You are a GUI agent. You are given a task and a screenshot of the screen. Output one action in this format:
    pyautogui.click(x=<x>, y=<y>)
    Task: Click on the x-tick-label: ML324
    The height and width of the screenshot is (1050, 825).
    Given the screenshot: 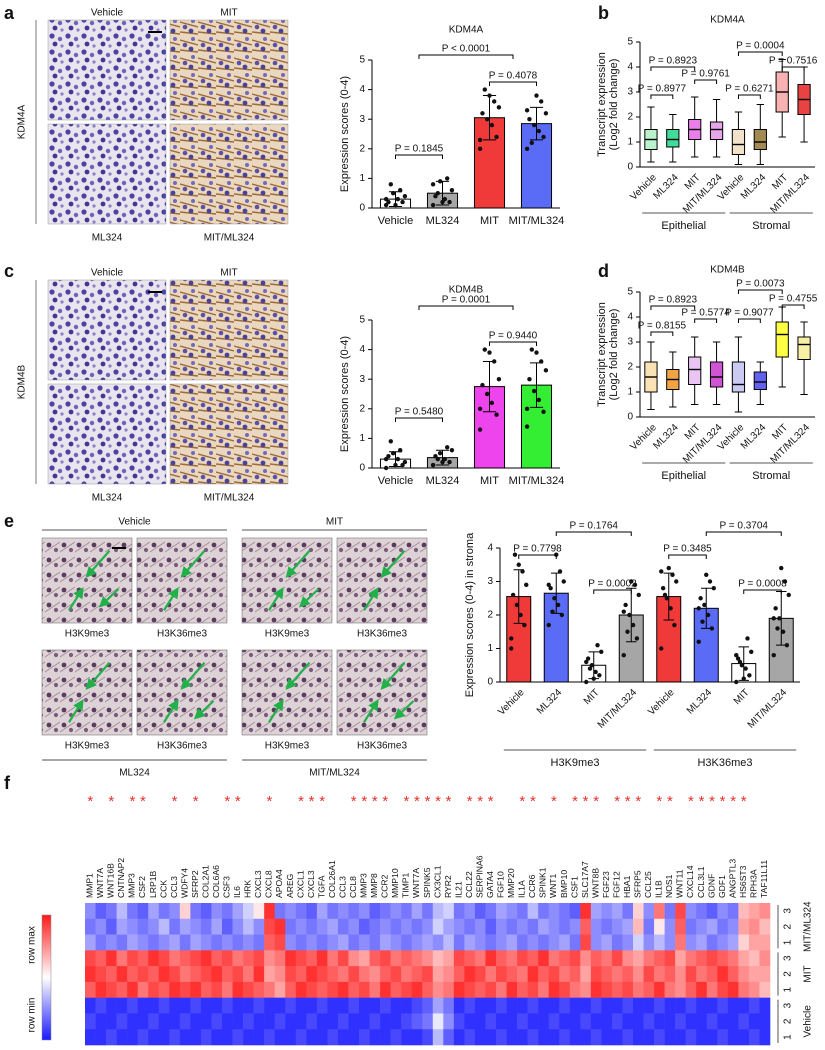 What is the action you would take?
    pyautogui.click(x=666, y=437)
    